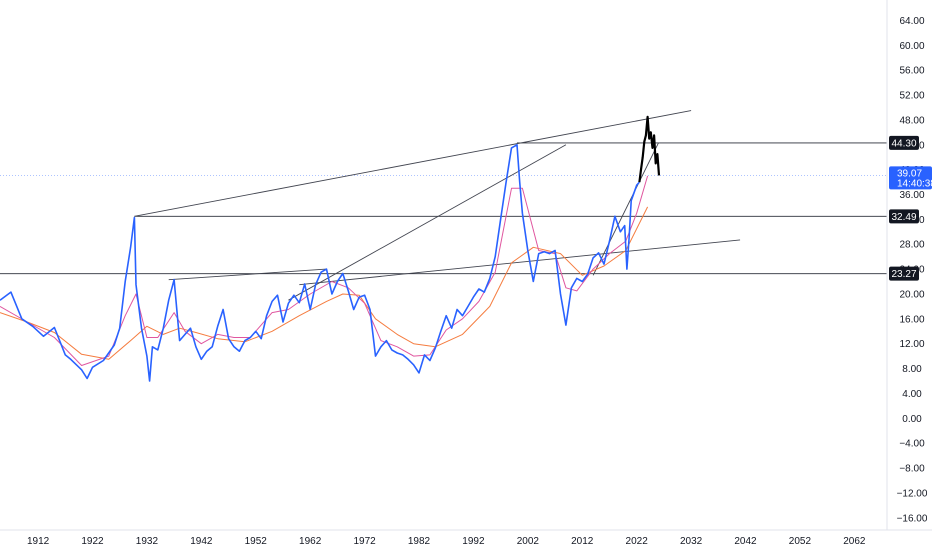  I want to click on y-tick-label: 0.00, so click(912, 419).